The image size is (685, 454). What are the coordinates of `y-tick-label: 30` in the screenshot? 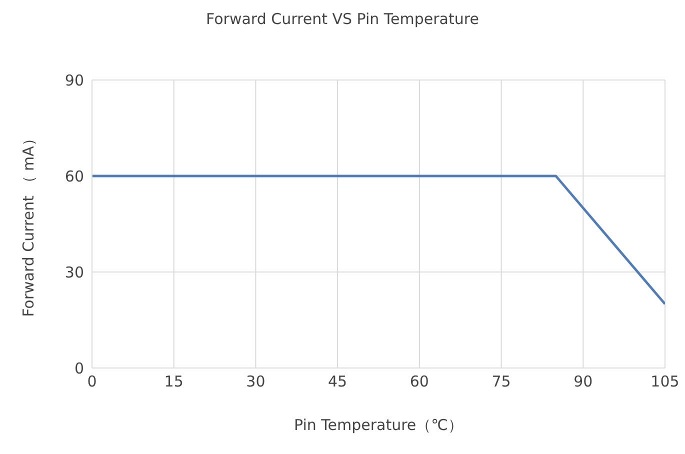 It's located at (74, 272).